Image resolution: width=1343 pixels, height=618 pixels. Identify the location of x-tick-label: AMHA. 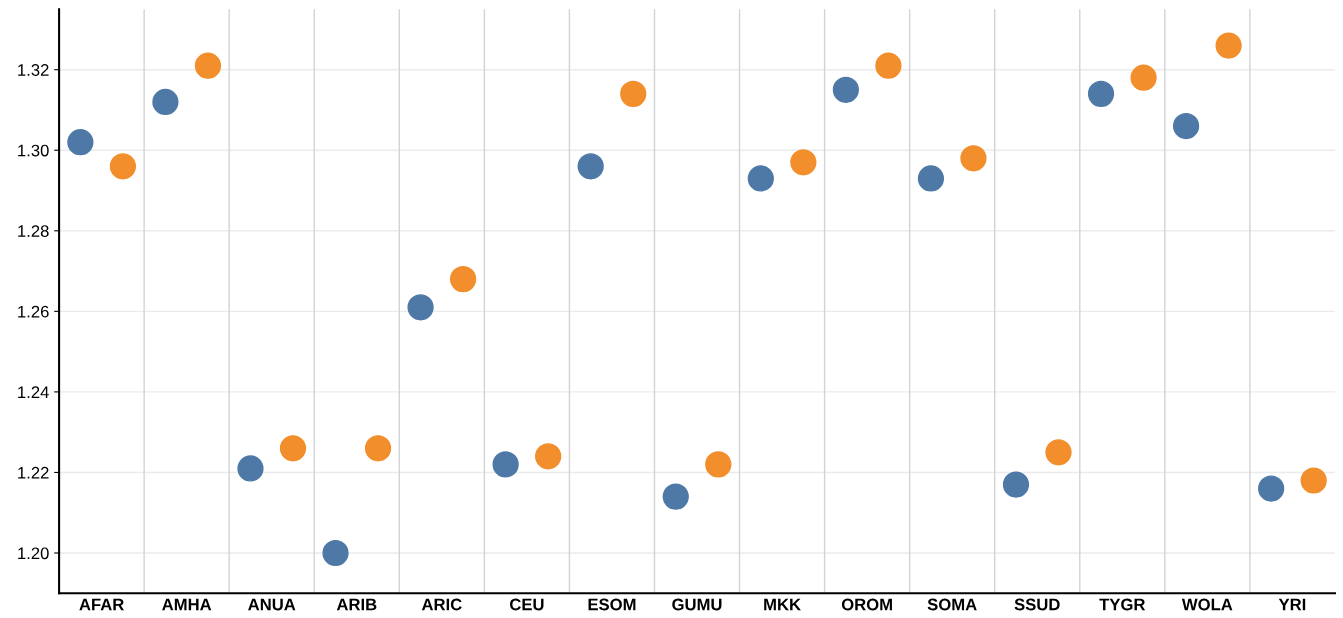
(187, 604).